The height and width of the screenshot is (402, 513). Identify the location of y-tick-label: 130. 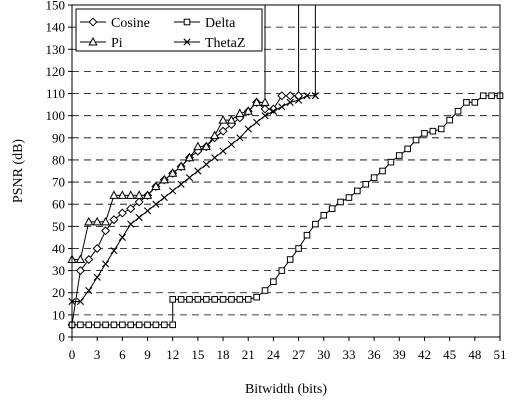
(56, 49).